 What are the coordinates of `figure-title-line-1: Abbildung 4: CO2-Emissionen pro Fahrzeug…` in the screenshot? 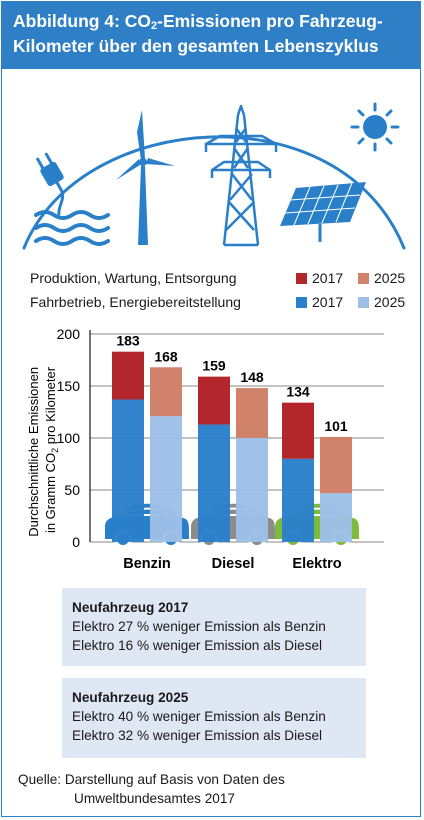 It's located at (198, 21).